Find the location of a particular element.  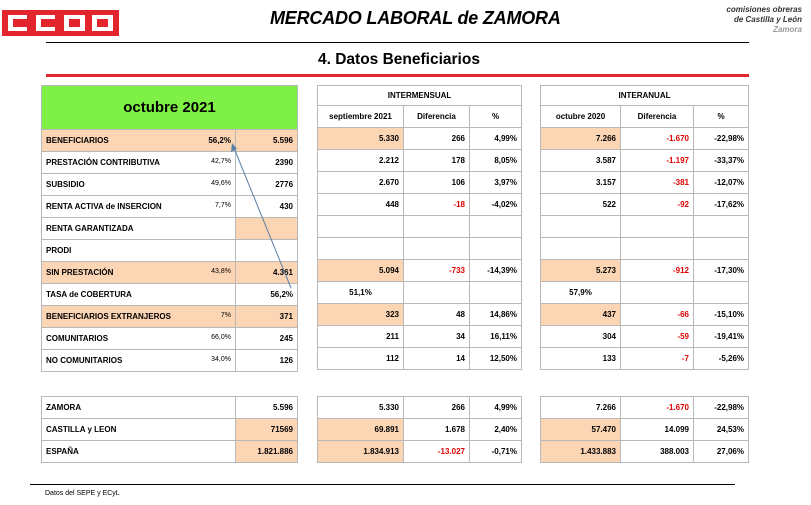

table-cell: 304 is located at coordinates (580, 336).